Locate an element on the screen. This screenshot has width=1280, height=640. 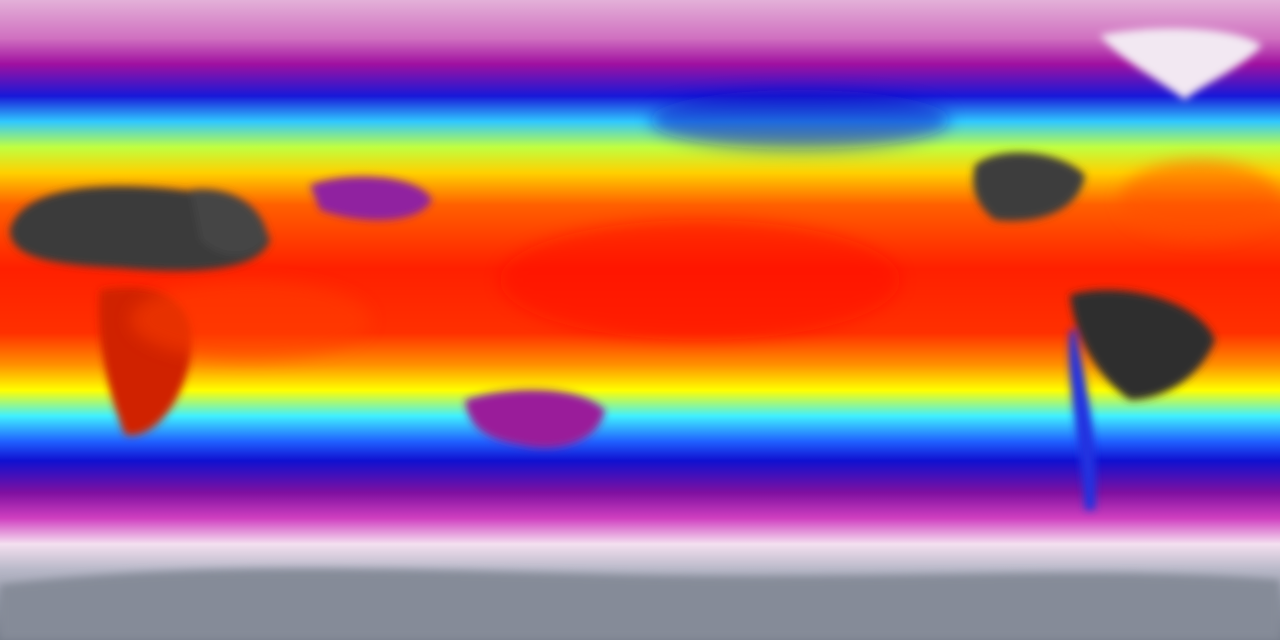
tibetan-plateau is located at coordinates (371, 198).